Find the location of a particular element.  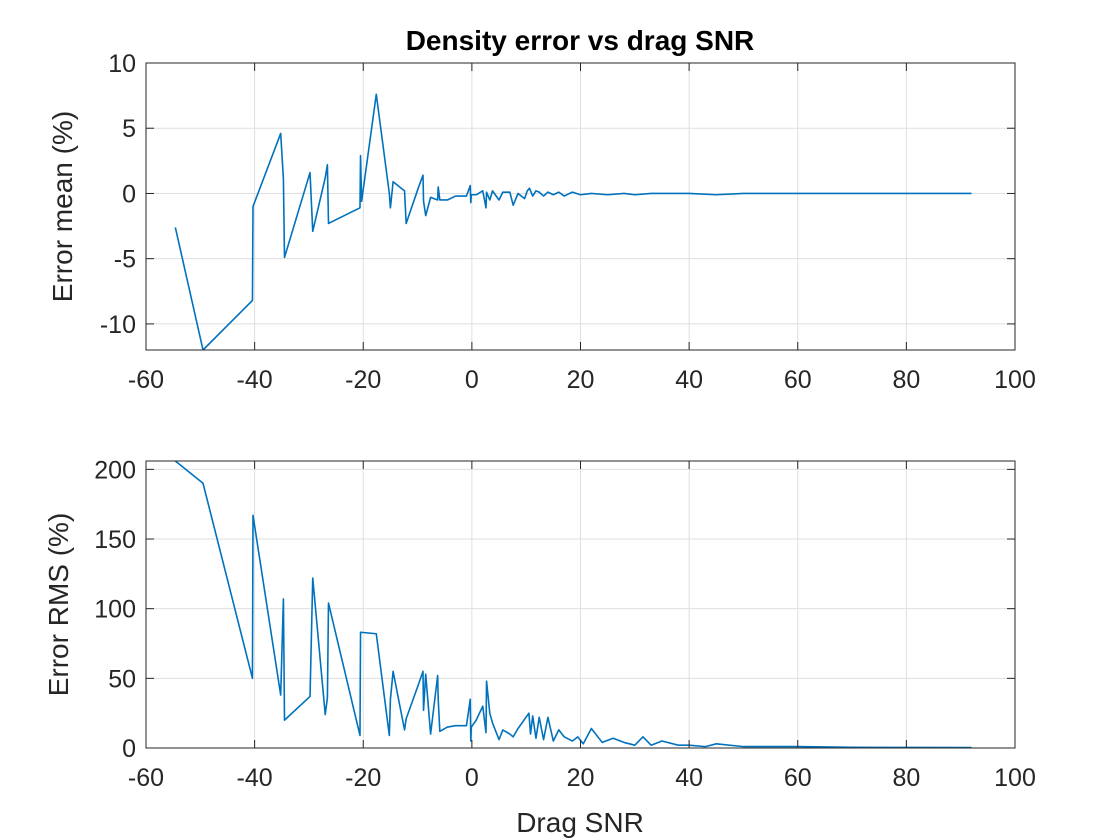

top-subplot-xtick-label: 0 is located at coordinates (472, 380).